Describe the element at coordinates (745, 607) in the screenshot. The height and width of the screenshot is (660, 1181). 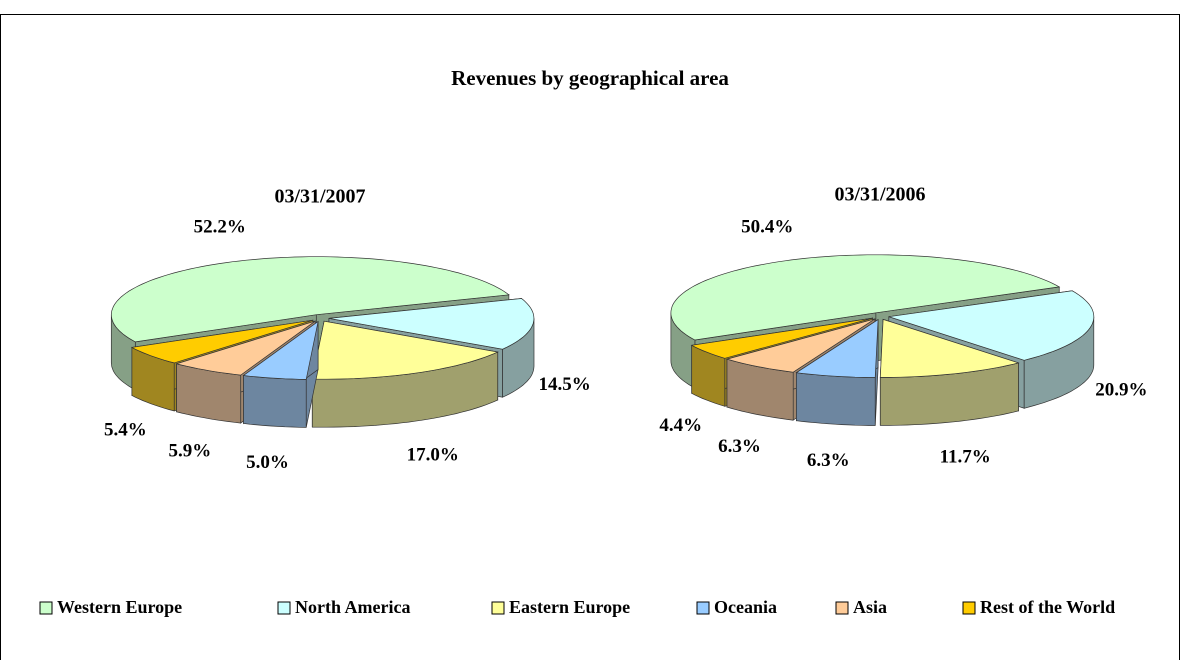
I see `legend-label: Oceania` at that location.